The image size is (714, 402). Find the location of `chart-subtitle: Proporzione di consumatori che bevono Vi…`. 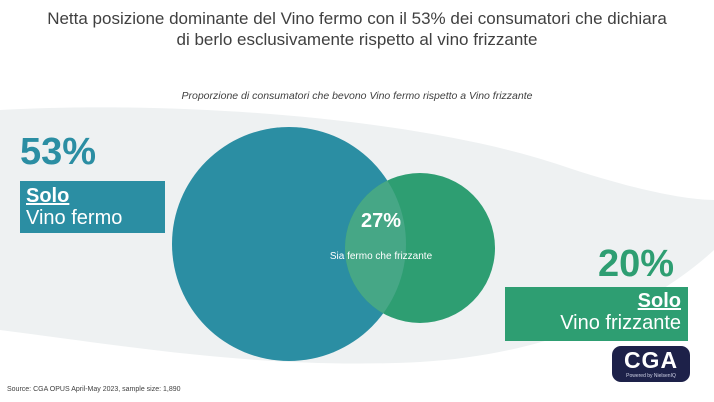

chart-subtitle: Proporzione di consumatori che bevono Vi… is located at coordinates (357, 96).